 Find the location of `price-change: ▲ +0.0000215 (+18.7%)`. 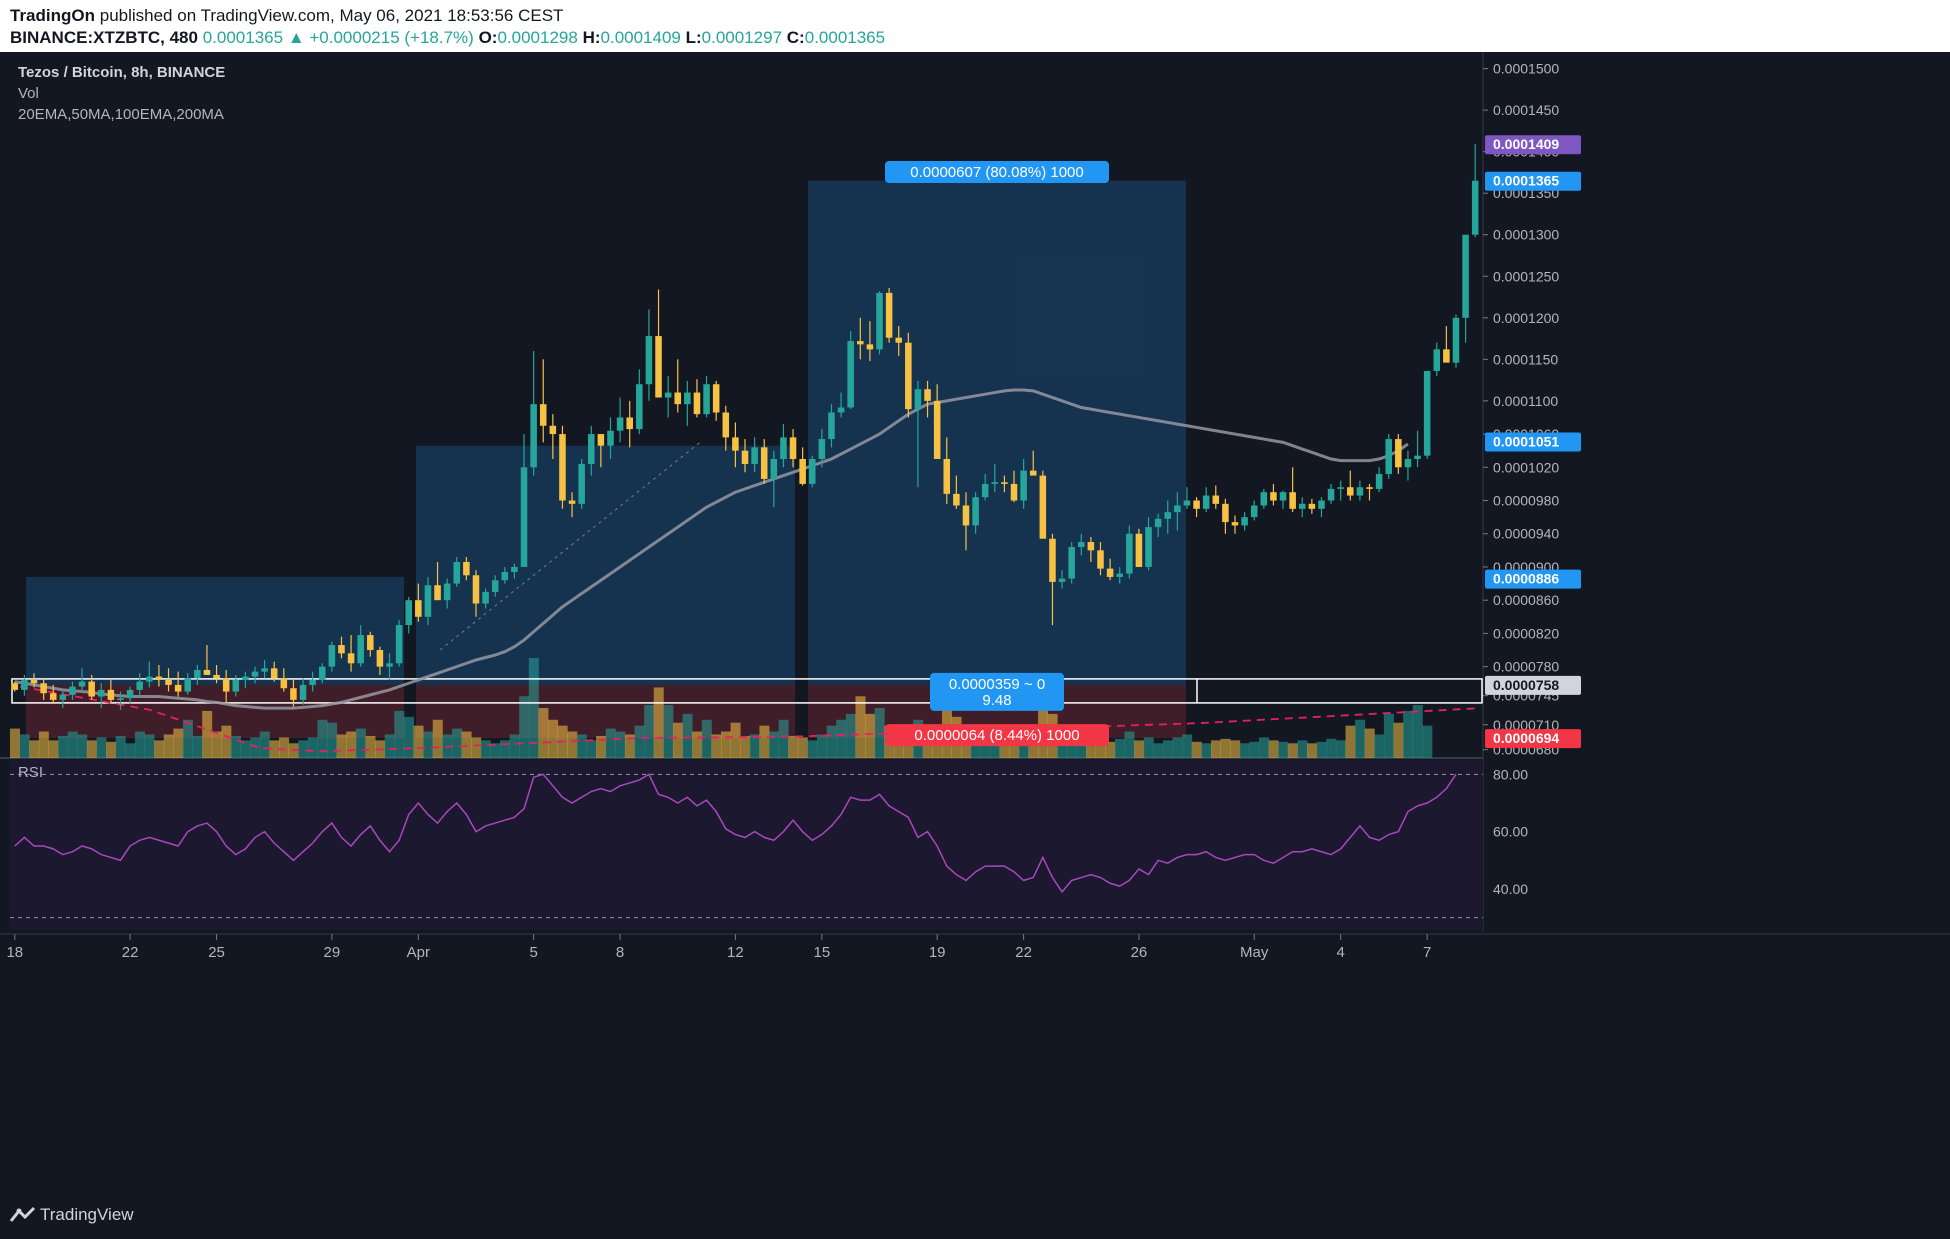

price-change: ▲ +0.0000215 (+18.7%) is located at coordinates (380, 37).